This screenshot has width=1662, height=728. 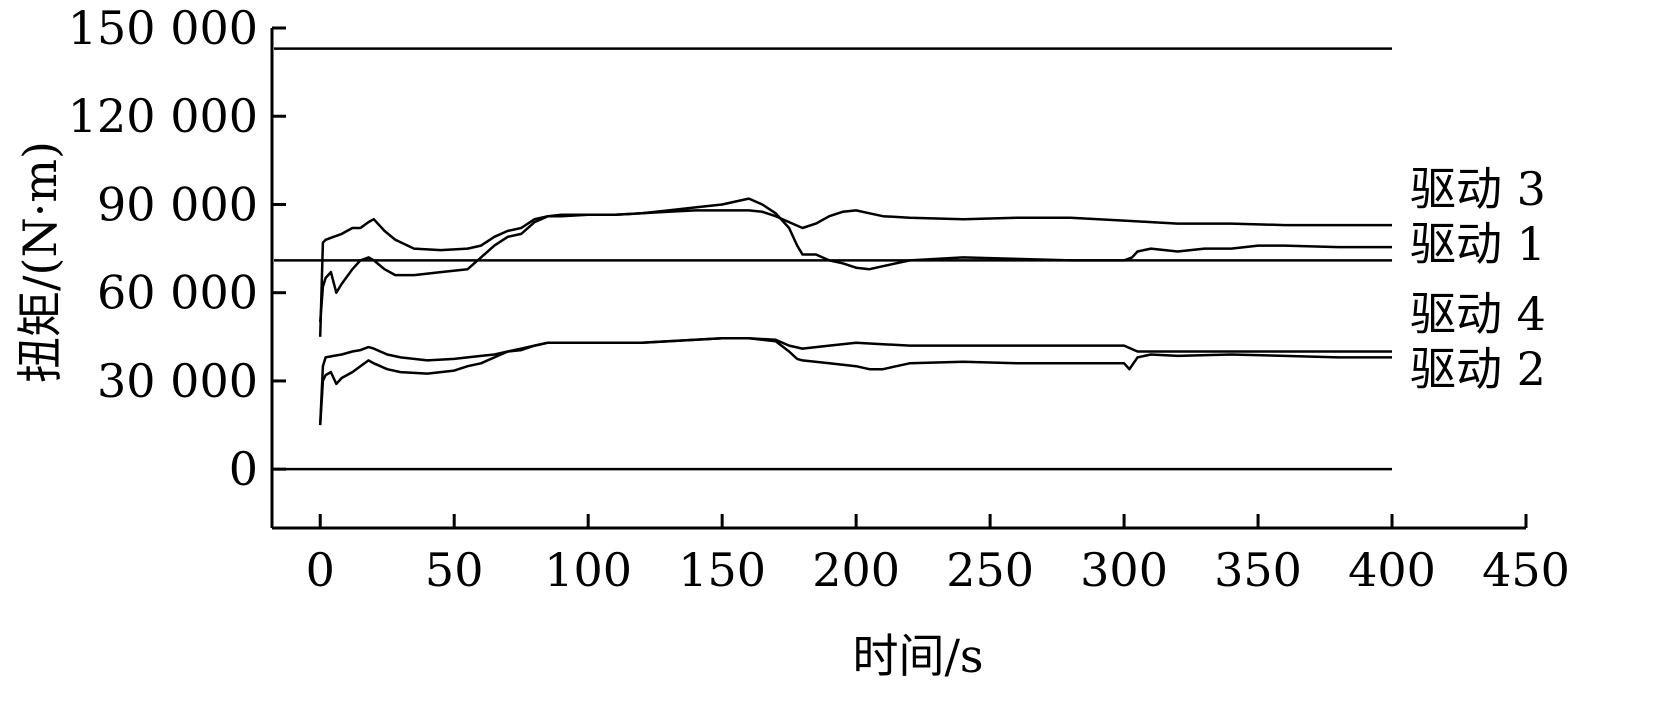 I want to click on x-axis-ticks: 0 50 100 150 200 250 300 350 400 450, so click(x=938, y=555).